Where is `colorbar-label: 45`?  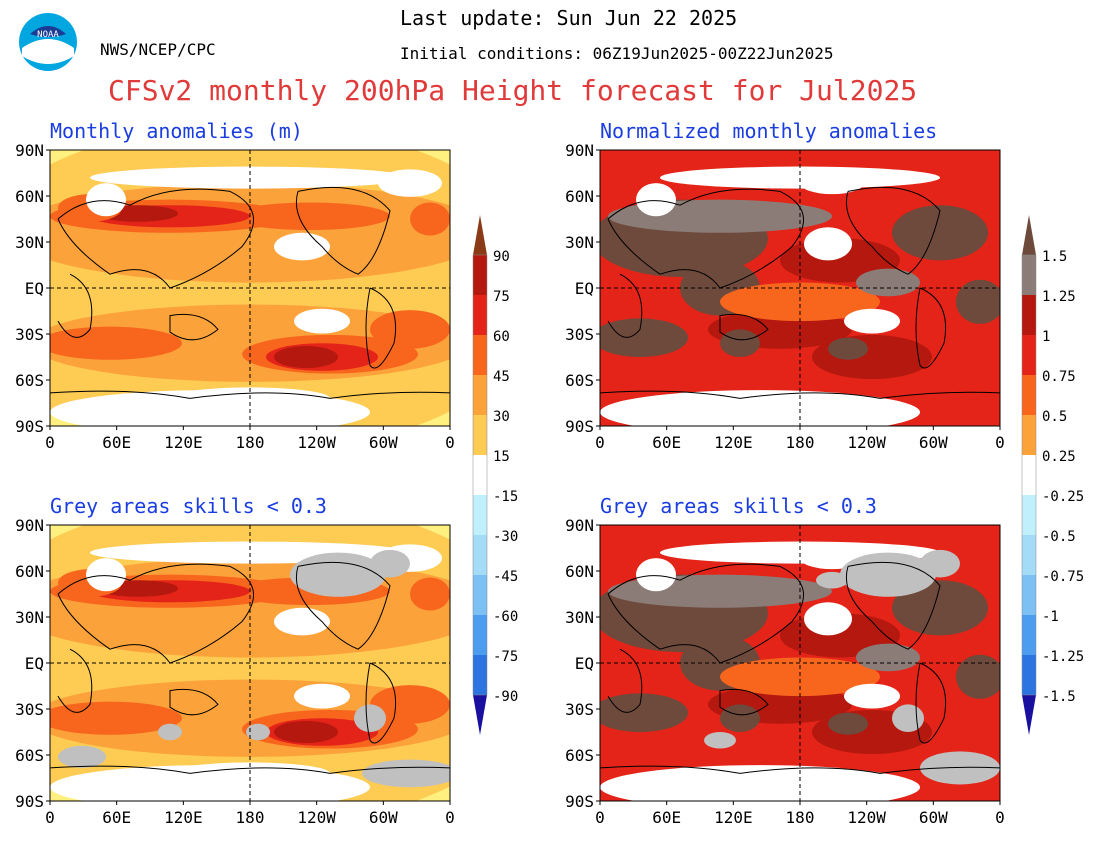 colorbar-label: 45 is located at coordinates (501, 377).